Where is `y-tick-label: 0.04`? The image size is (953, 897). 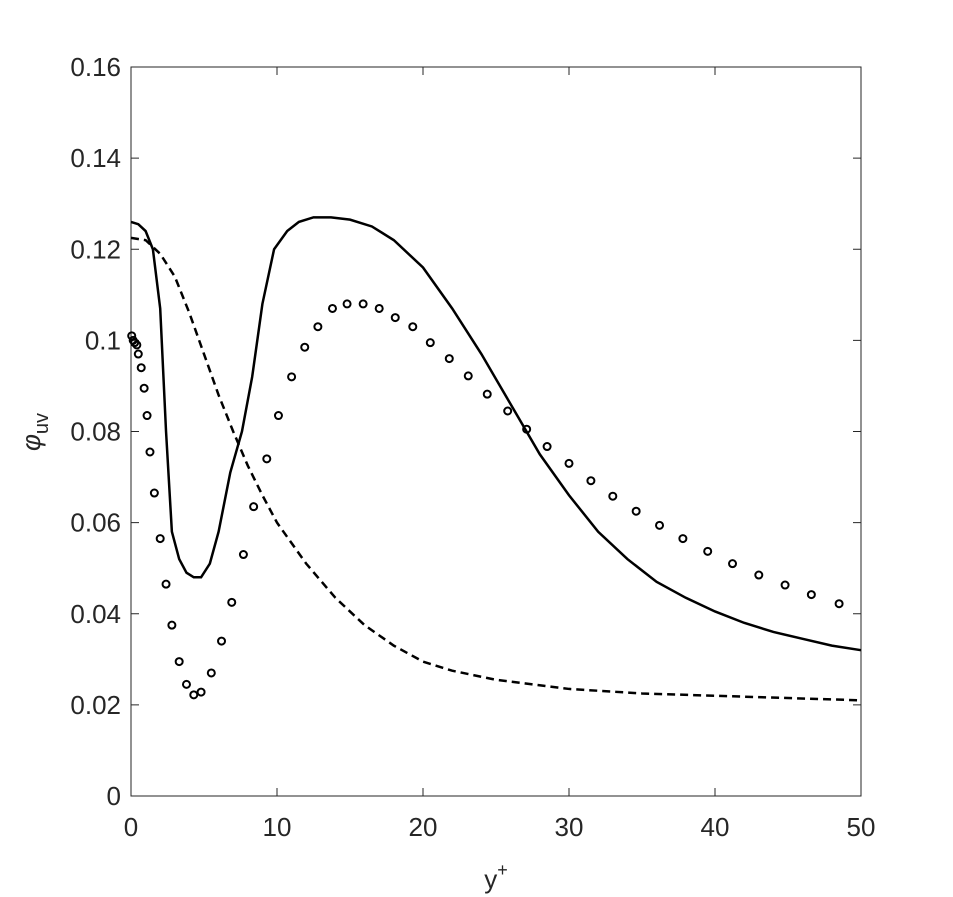
y-tick-label: 0.04 is located at coordinates (95, 614).